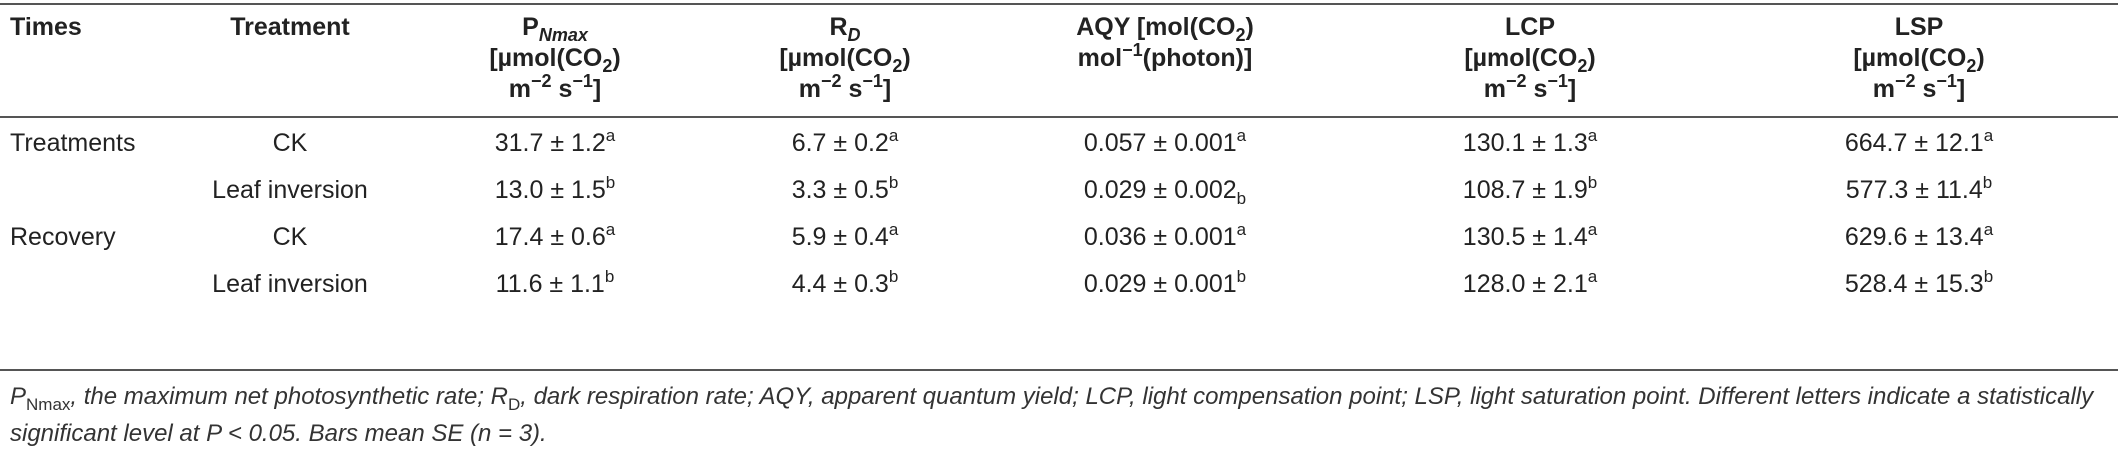  Describe the element at coordinates (1530, 58) in the screenshot. I see `col-header-lcp: LCP [µmol(CO2) m−2 s−1]` at that location.